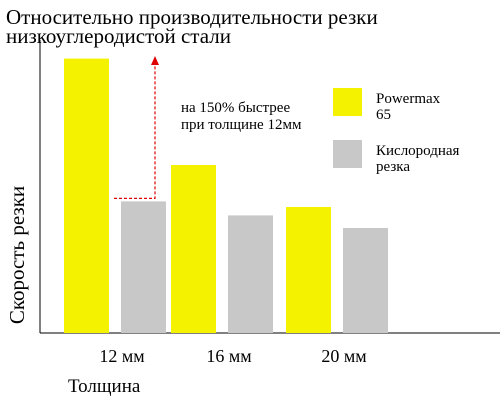  Describe the element at coordinates (192, 17) in the screenshot. I see `chart-title: Относительно производительности резки` at that location.